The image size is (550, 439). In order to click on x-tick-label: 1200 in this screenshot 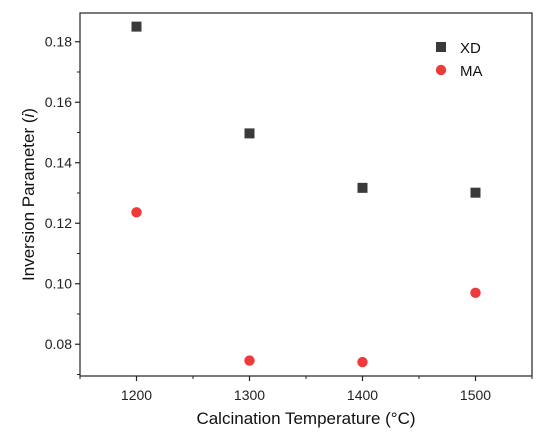, I will do `click(136, 395)`.